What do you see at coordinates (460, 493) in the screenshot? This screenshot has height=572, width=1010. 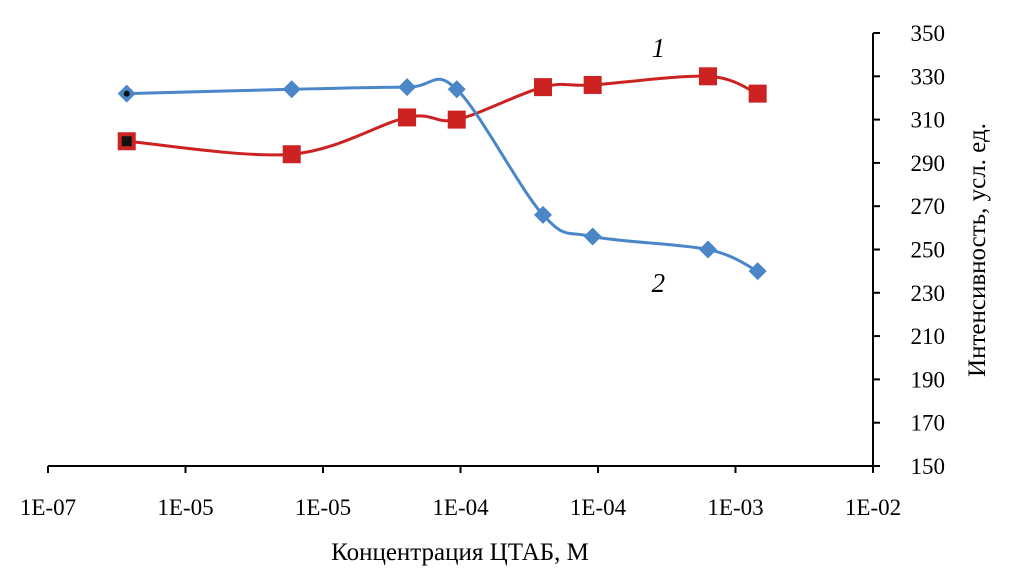 I see `x-axis-ticks: 1E-07 1E-05 1E-05 1E-04 1E-04 1E-03 1E-02` at bounding box center [460, 493].